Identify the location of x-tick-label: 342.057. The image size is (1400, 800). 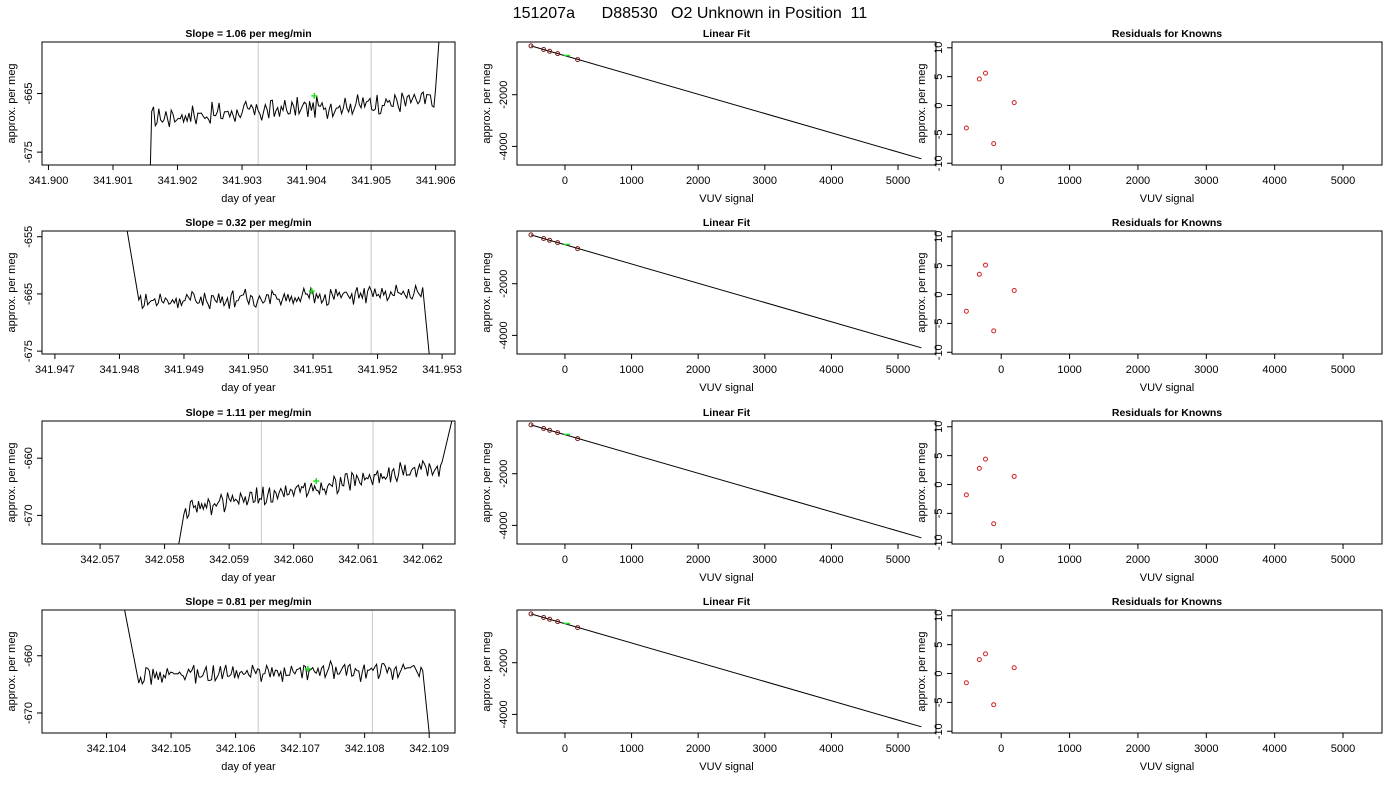
(100, 560).